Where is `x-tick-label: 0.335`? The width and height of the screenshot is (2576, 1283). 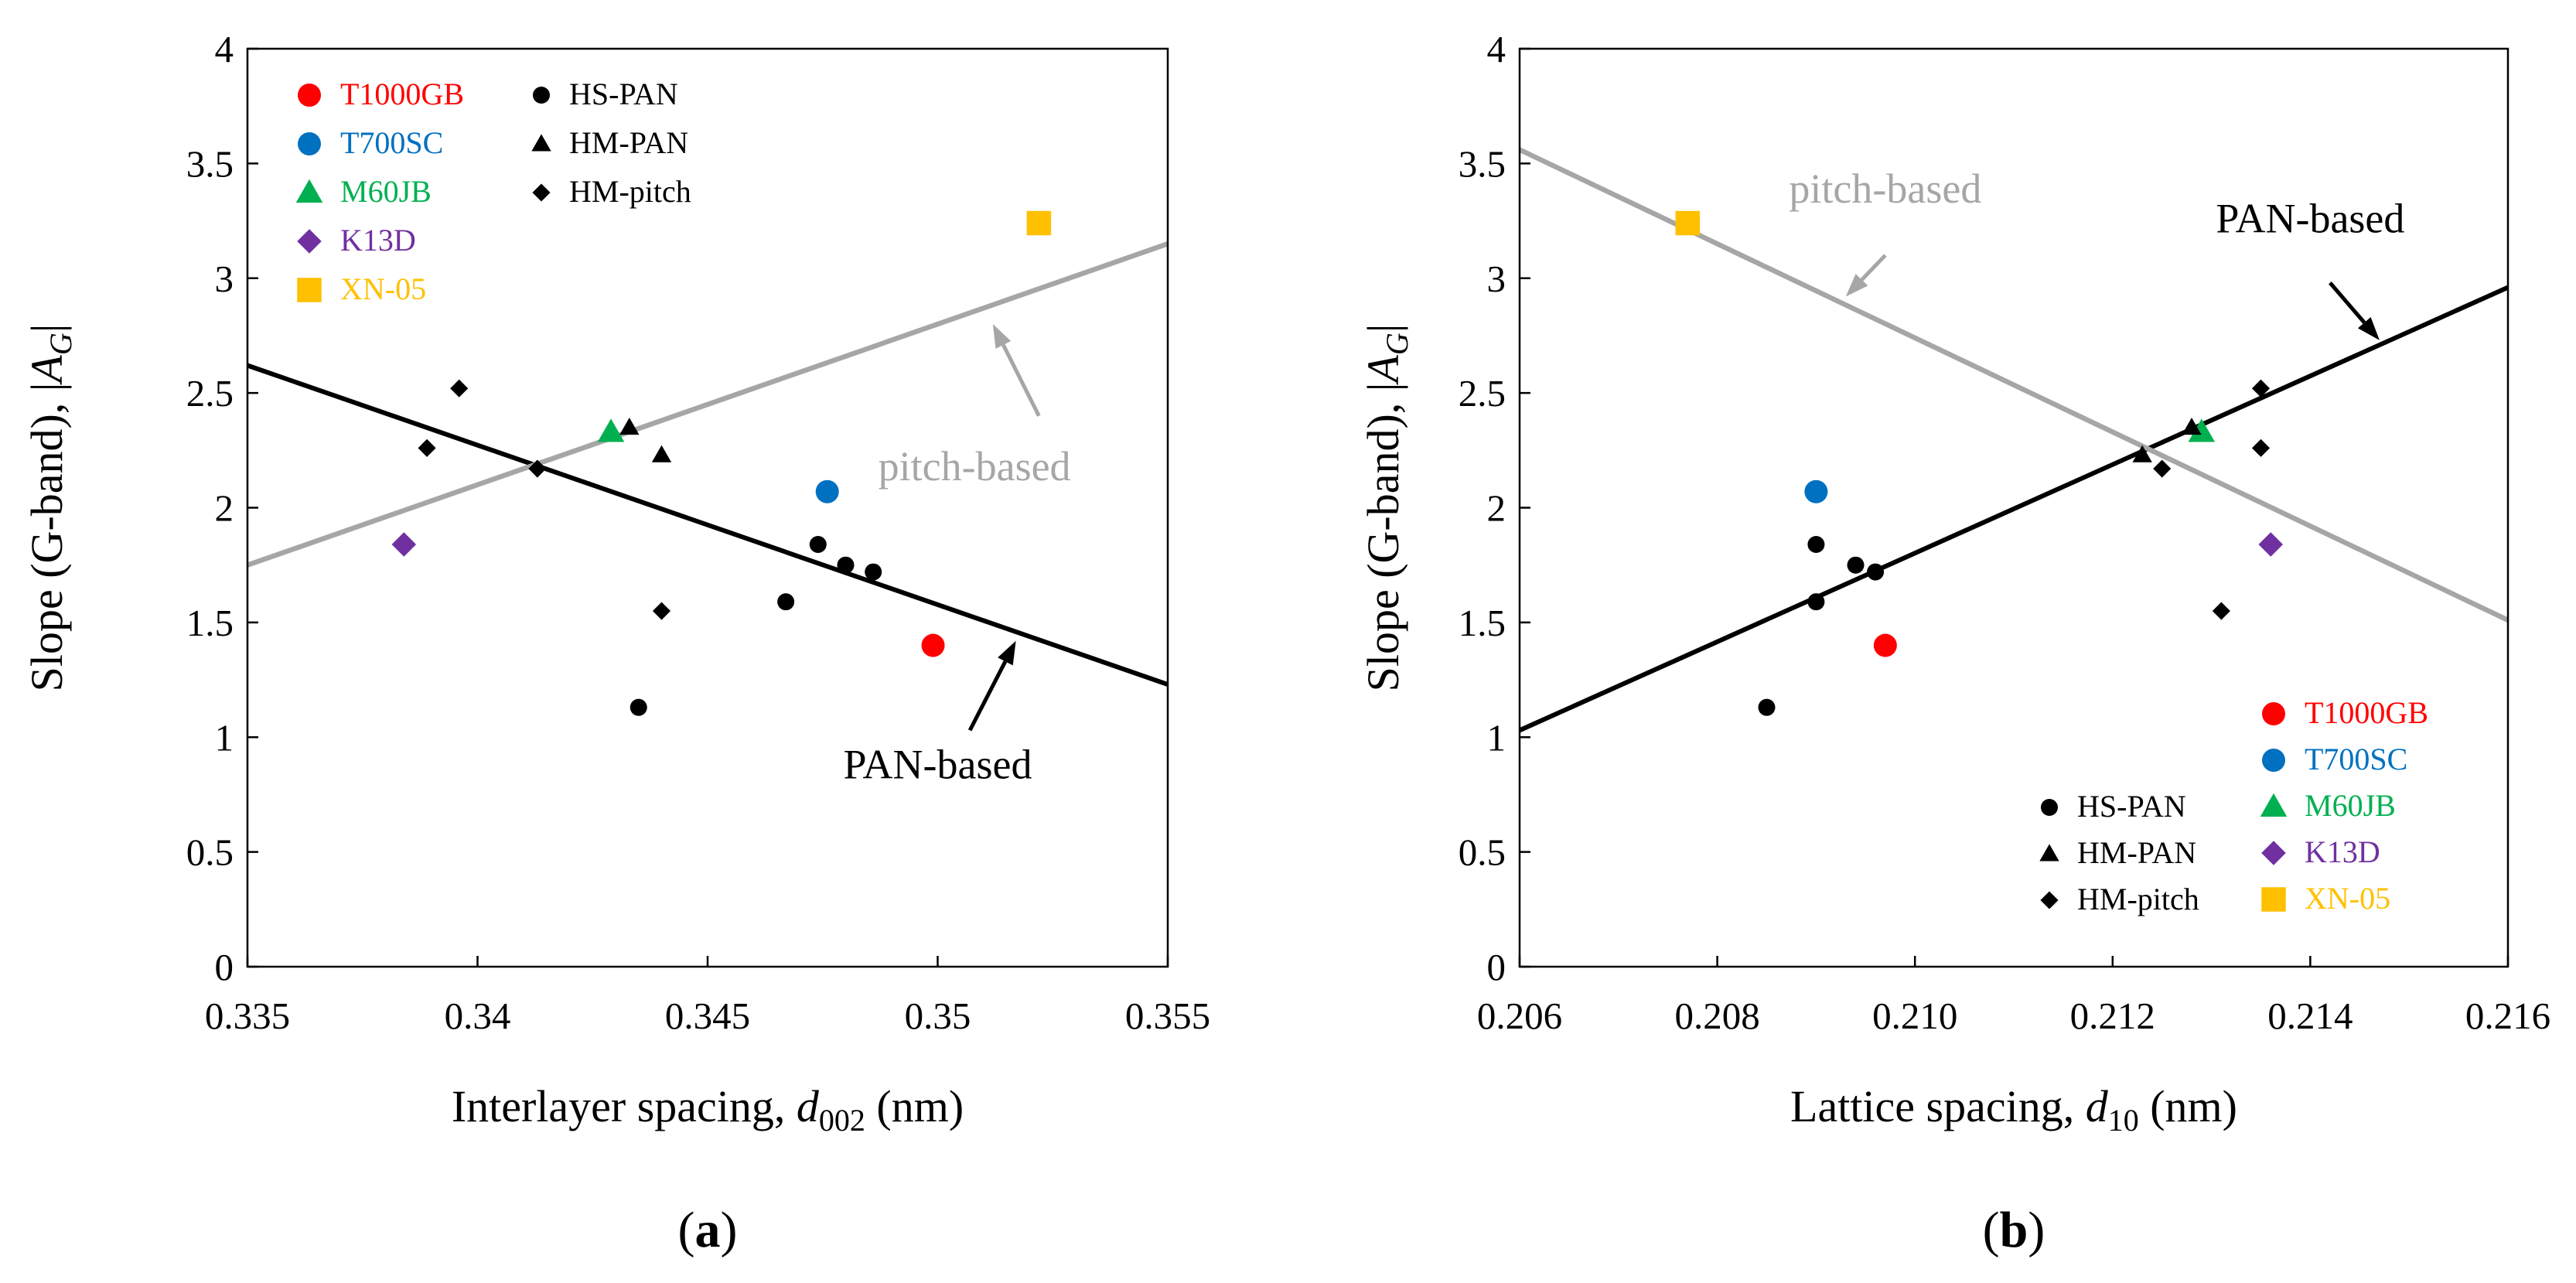
x-tick-label: 0.335 is located at coordinates (248, 1016).